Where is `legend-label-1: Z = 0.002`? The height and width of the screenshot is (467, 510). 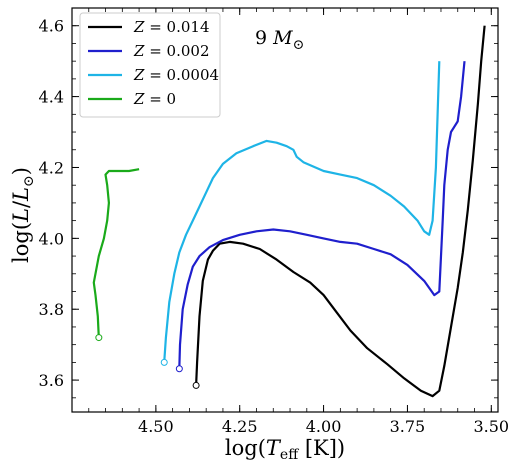 legend-label-1: Z = 0.002 is located at coordinates (171, 51).